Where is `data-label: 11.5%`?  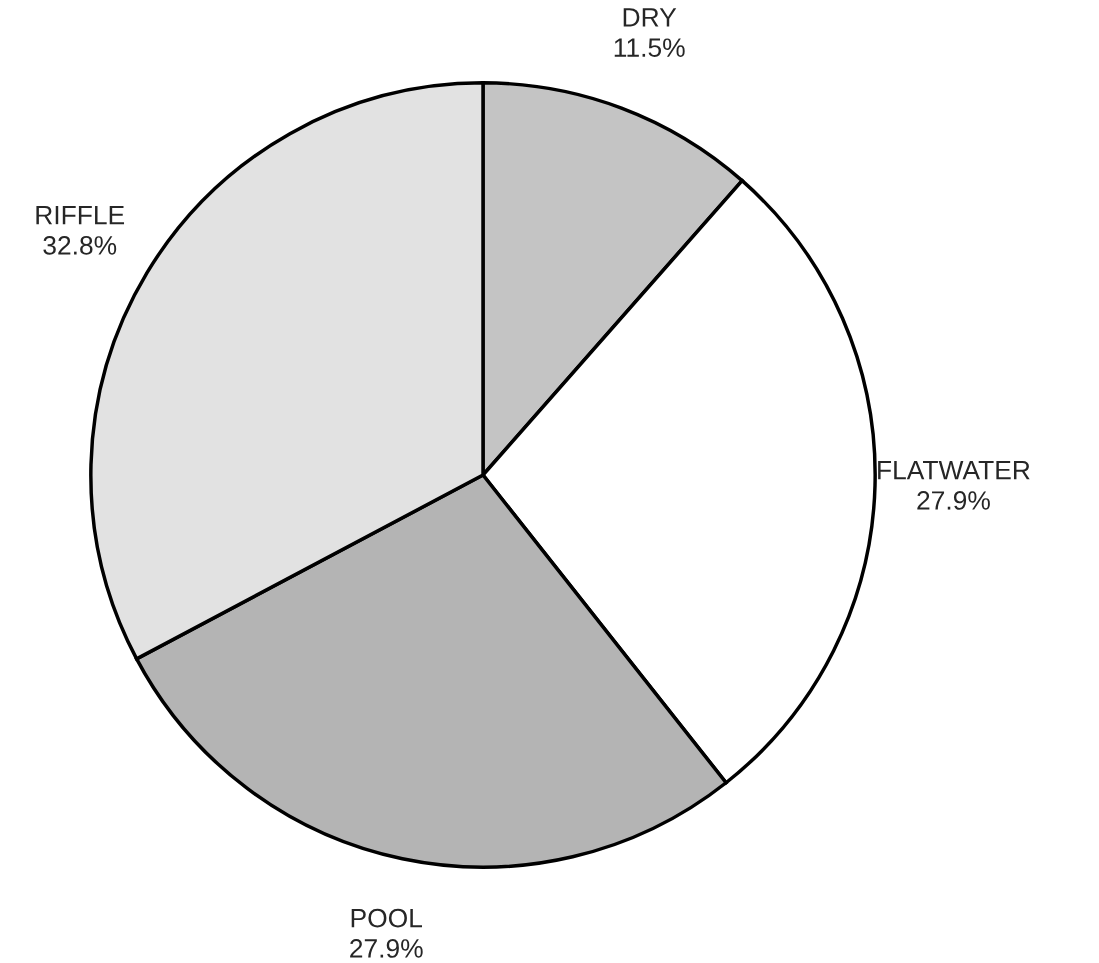 data-label: 11.5% is located at coordinates (649, 47).